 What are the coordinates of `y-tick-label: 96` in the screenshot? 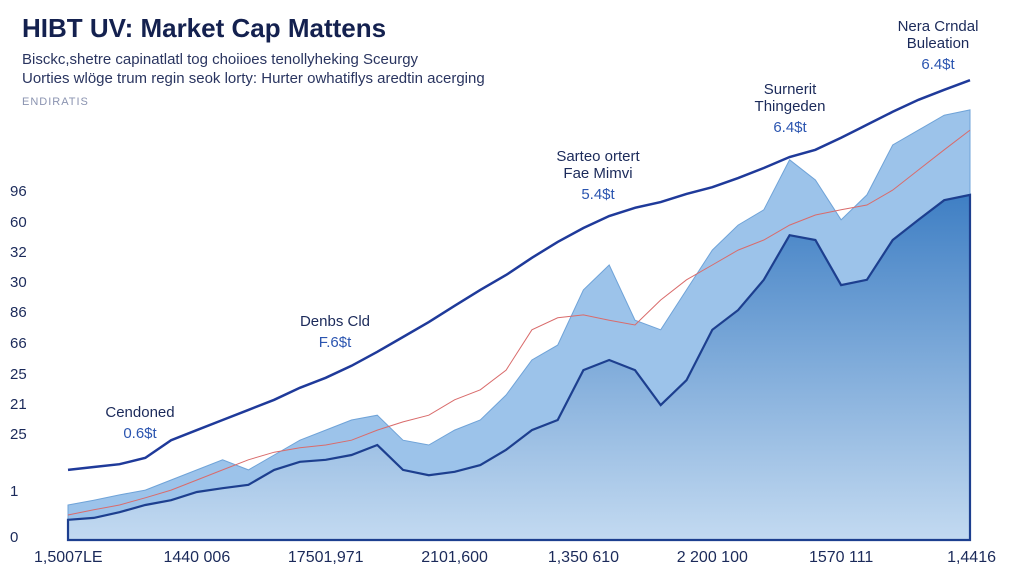 It's located at (18, 191).